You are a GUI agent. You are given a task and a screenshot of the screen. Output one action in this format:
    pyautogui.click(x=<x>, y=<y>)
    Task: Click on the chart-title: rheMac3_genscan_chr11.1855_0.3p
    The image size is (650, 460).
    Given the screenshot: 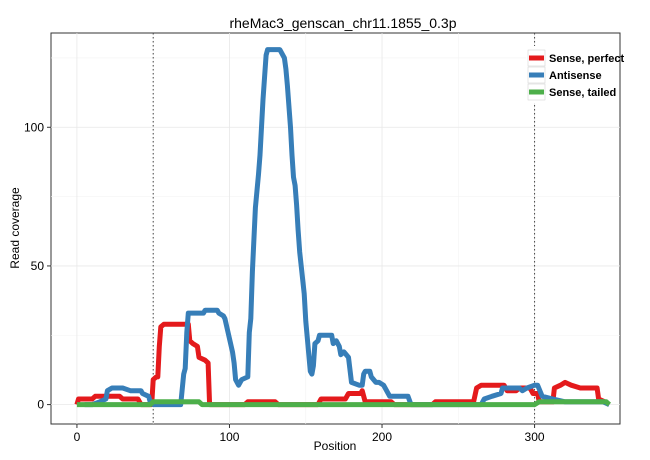 What is the action you would take?
    pyautogui.click(x=342, y=23)
    